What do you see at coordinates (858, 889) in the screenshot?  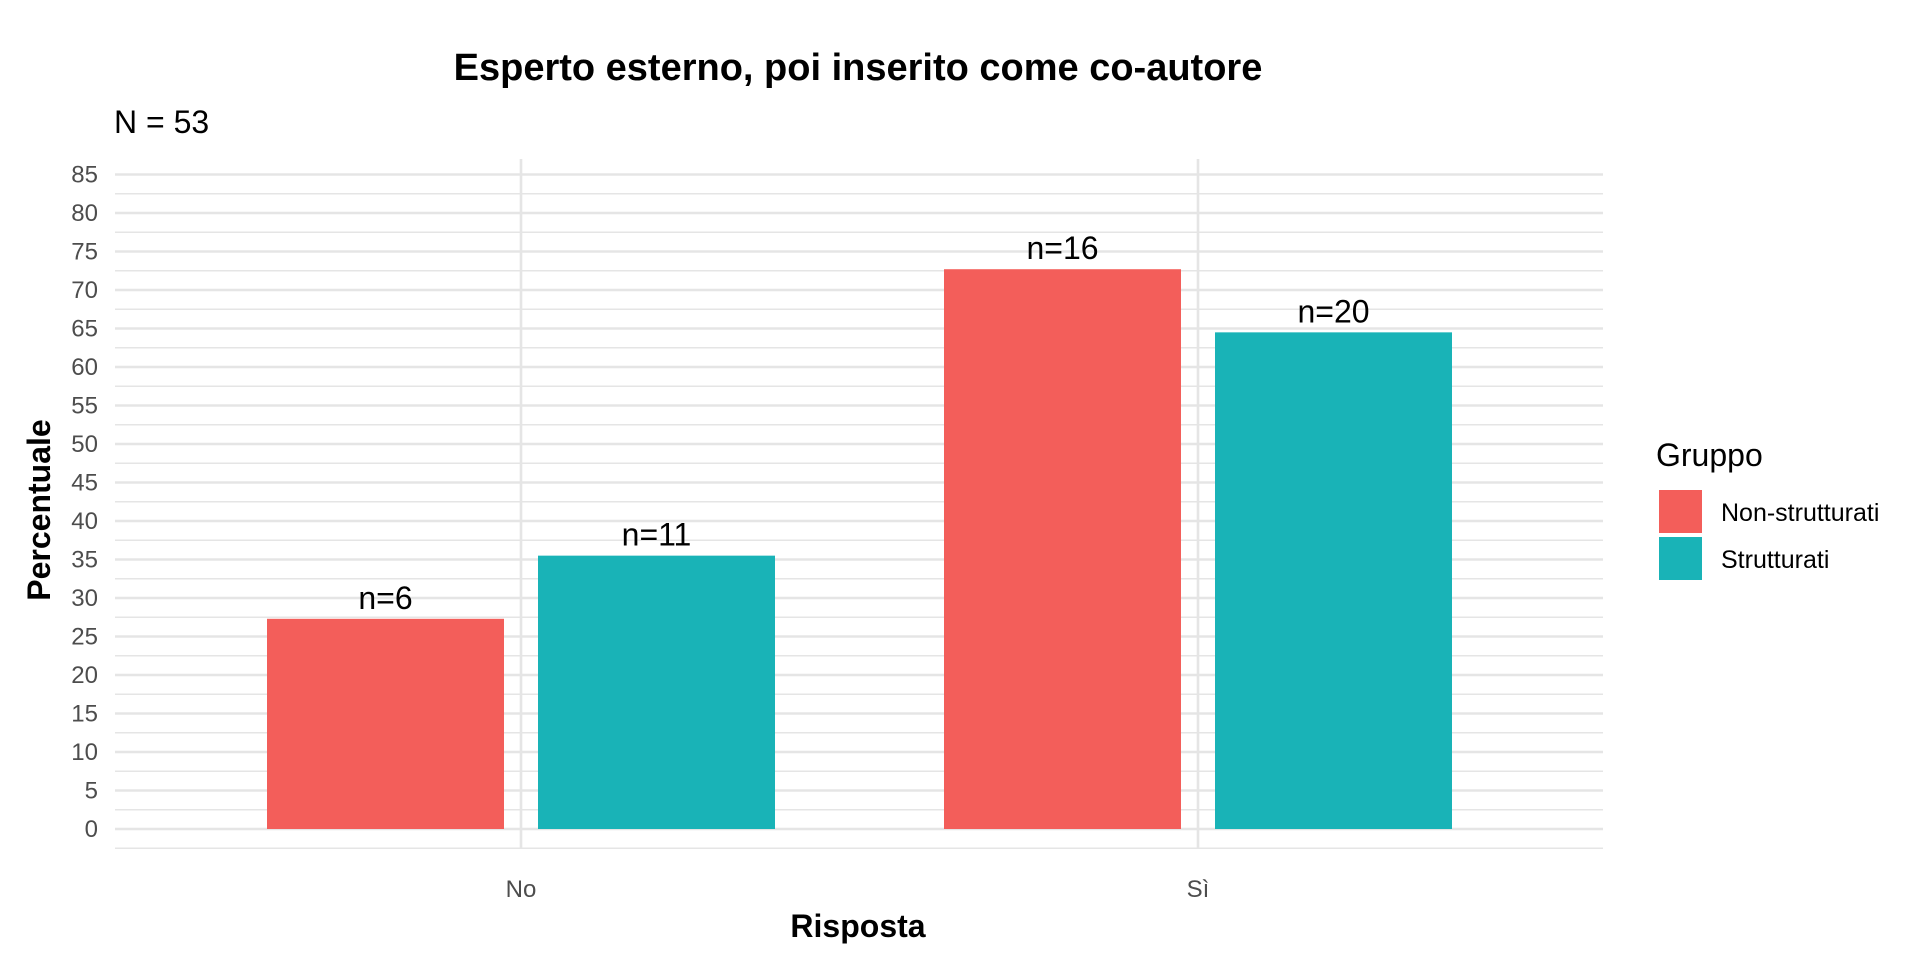 I see `x-axis-ticks: No Sì` at bounding box center [858, 889].